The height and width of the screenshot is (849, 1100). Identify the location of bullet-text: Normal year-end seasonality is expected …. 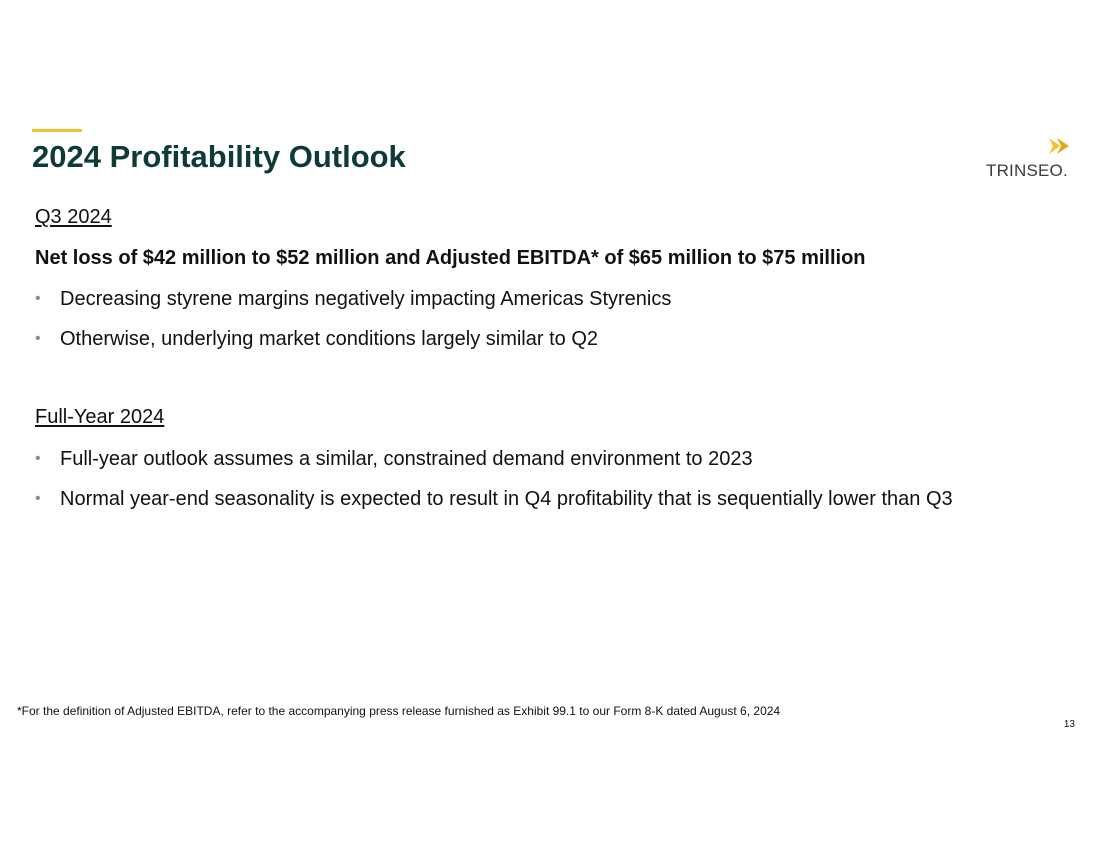
(506, 499).